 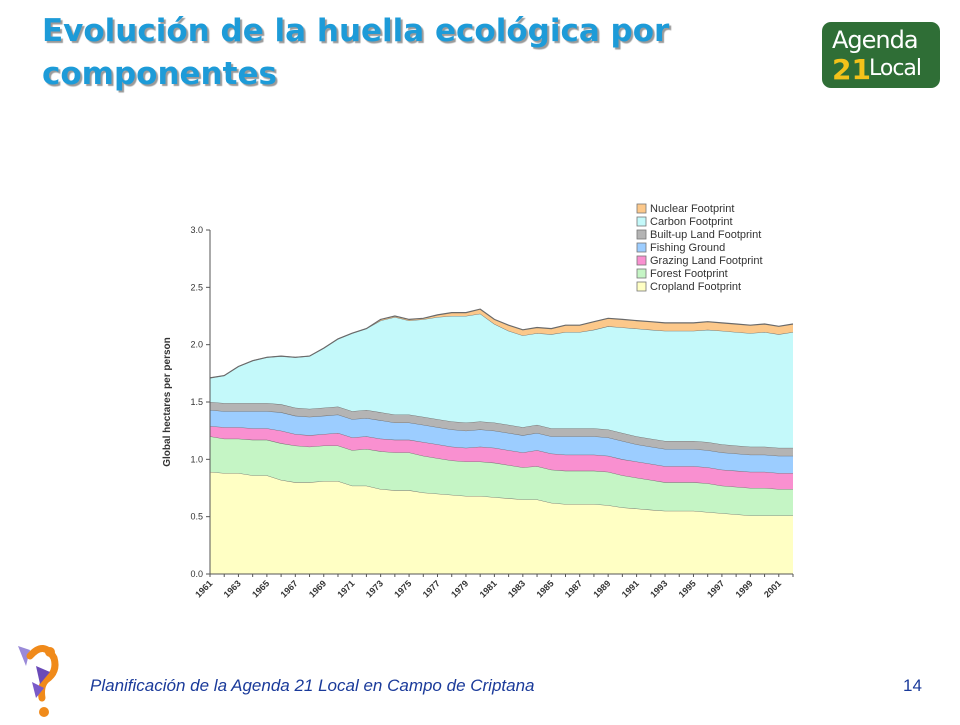 What do you see at coordinates (687, 248) in the screenshot?
I see `legend-label: Fishing Ground` at bounding box center [687, 248].